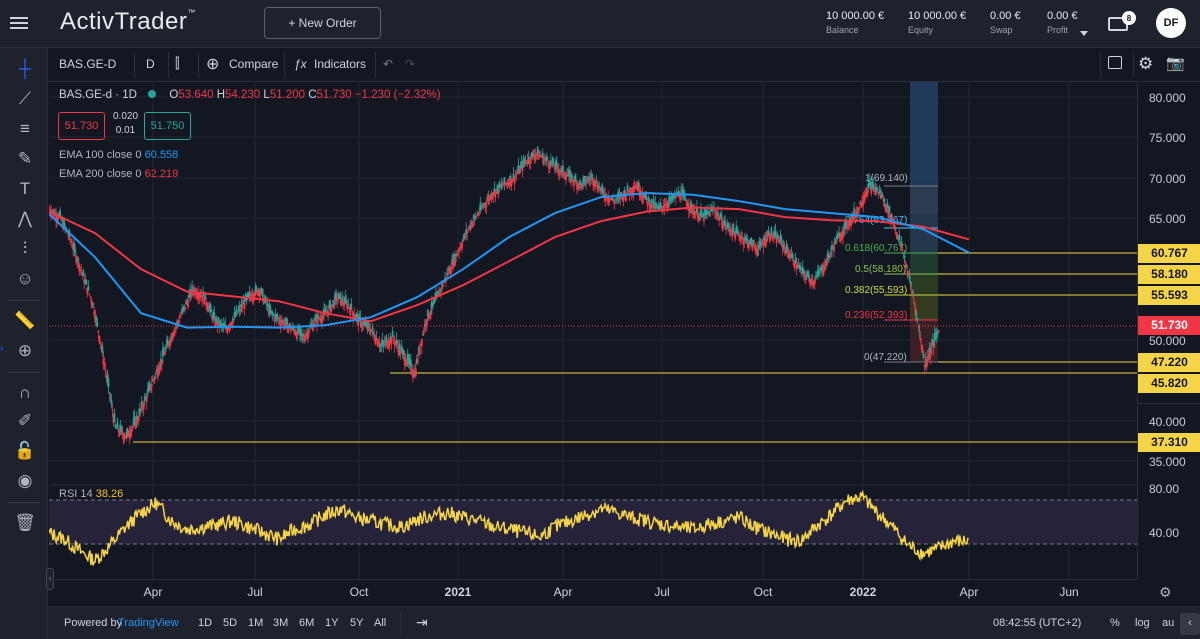 This screenshot has width=1200, height=639. I want to click on add-compare-icon: ⊕, so click(213, 64).